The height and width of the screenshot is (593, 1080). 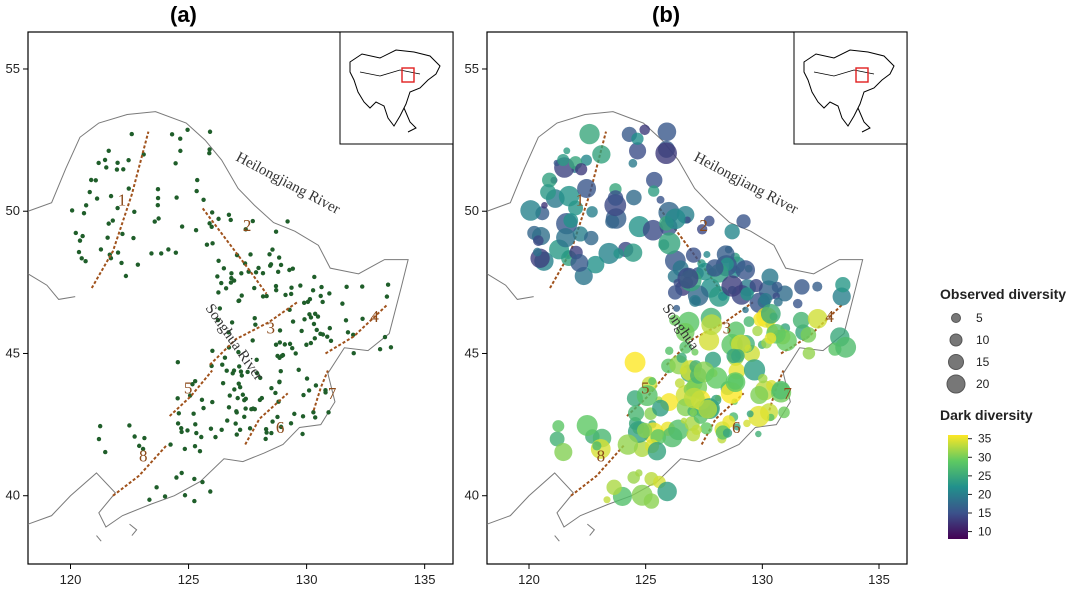 I want to click on observed-size-label: 20, so click(x=983, y=384).